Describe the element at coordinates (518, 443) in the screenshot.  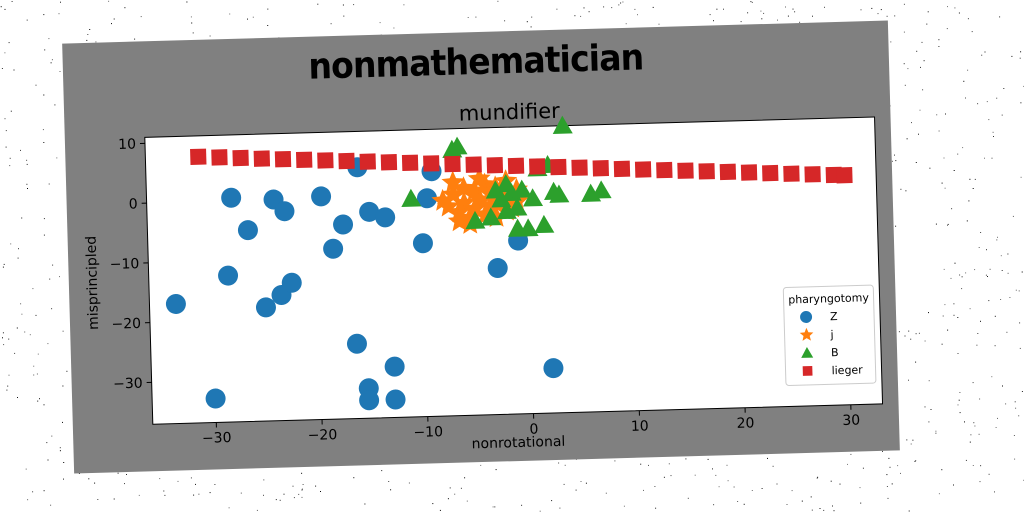
I see `x-axis-label: nonrotational` at that location.